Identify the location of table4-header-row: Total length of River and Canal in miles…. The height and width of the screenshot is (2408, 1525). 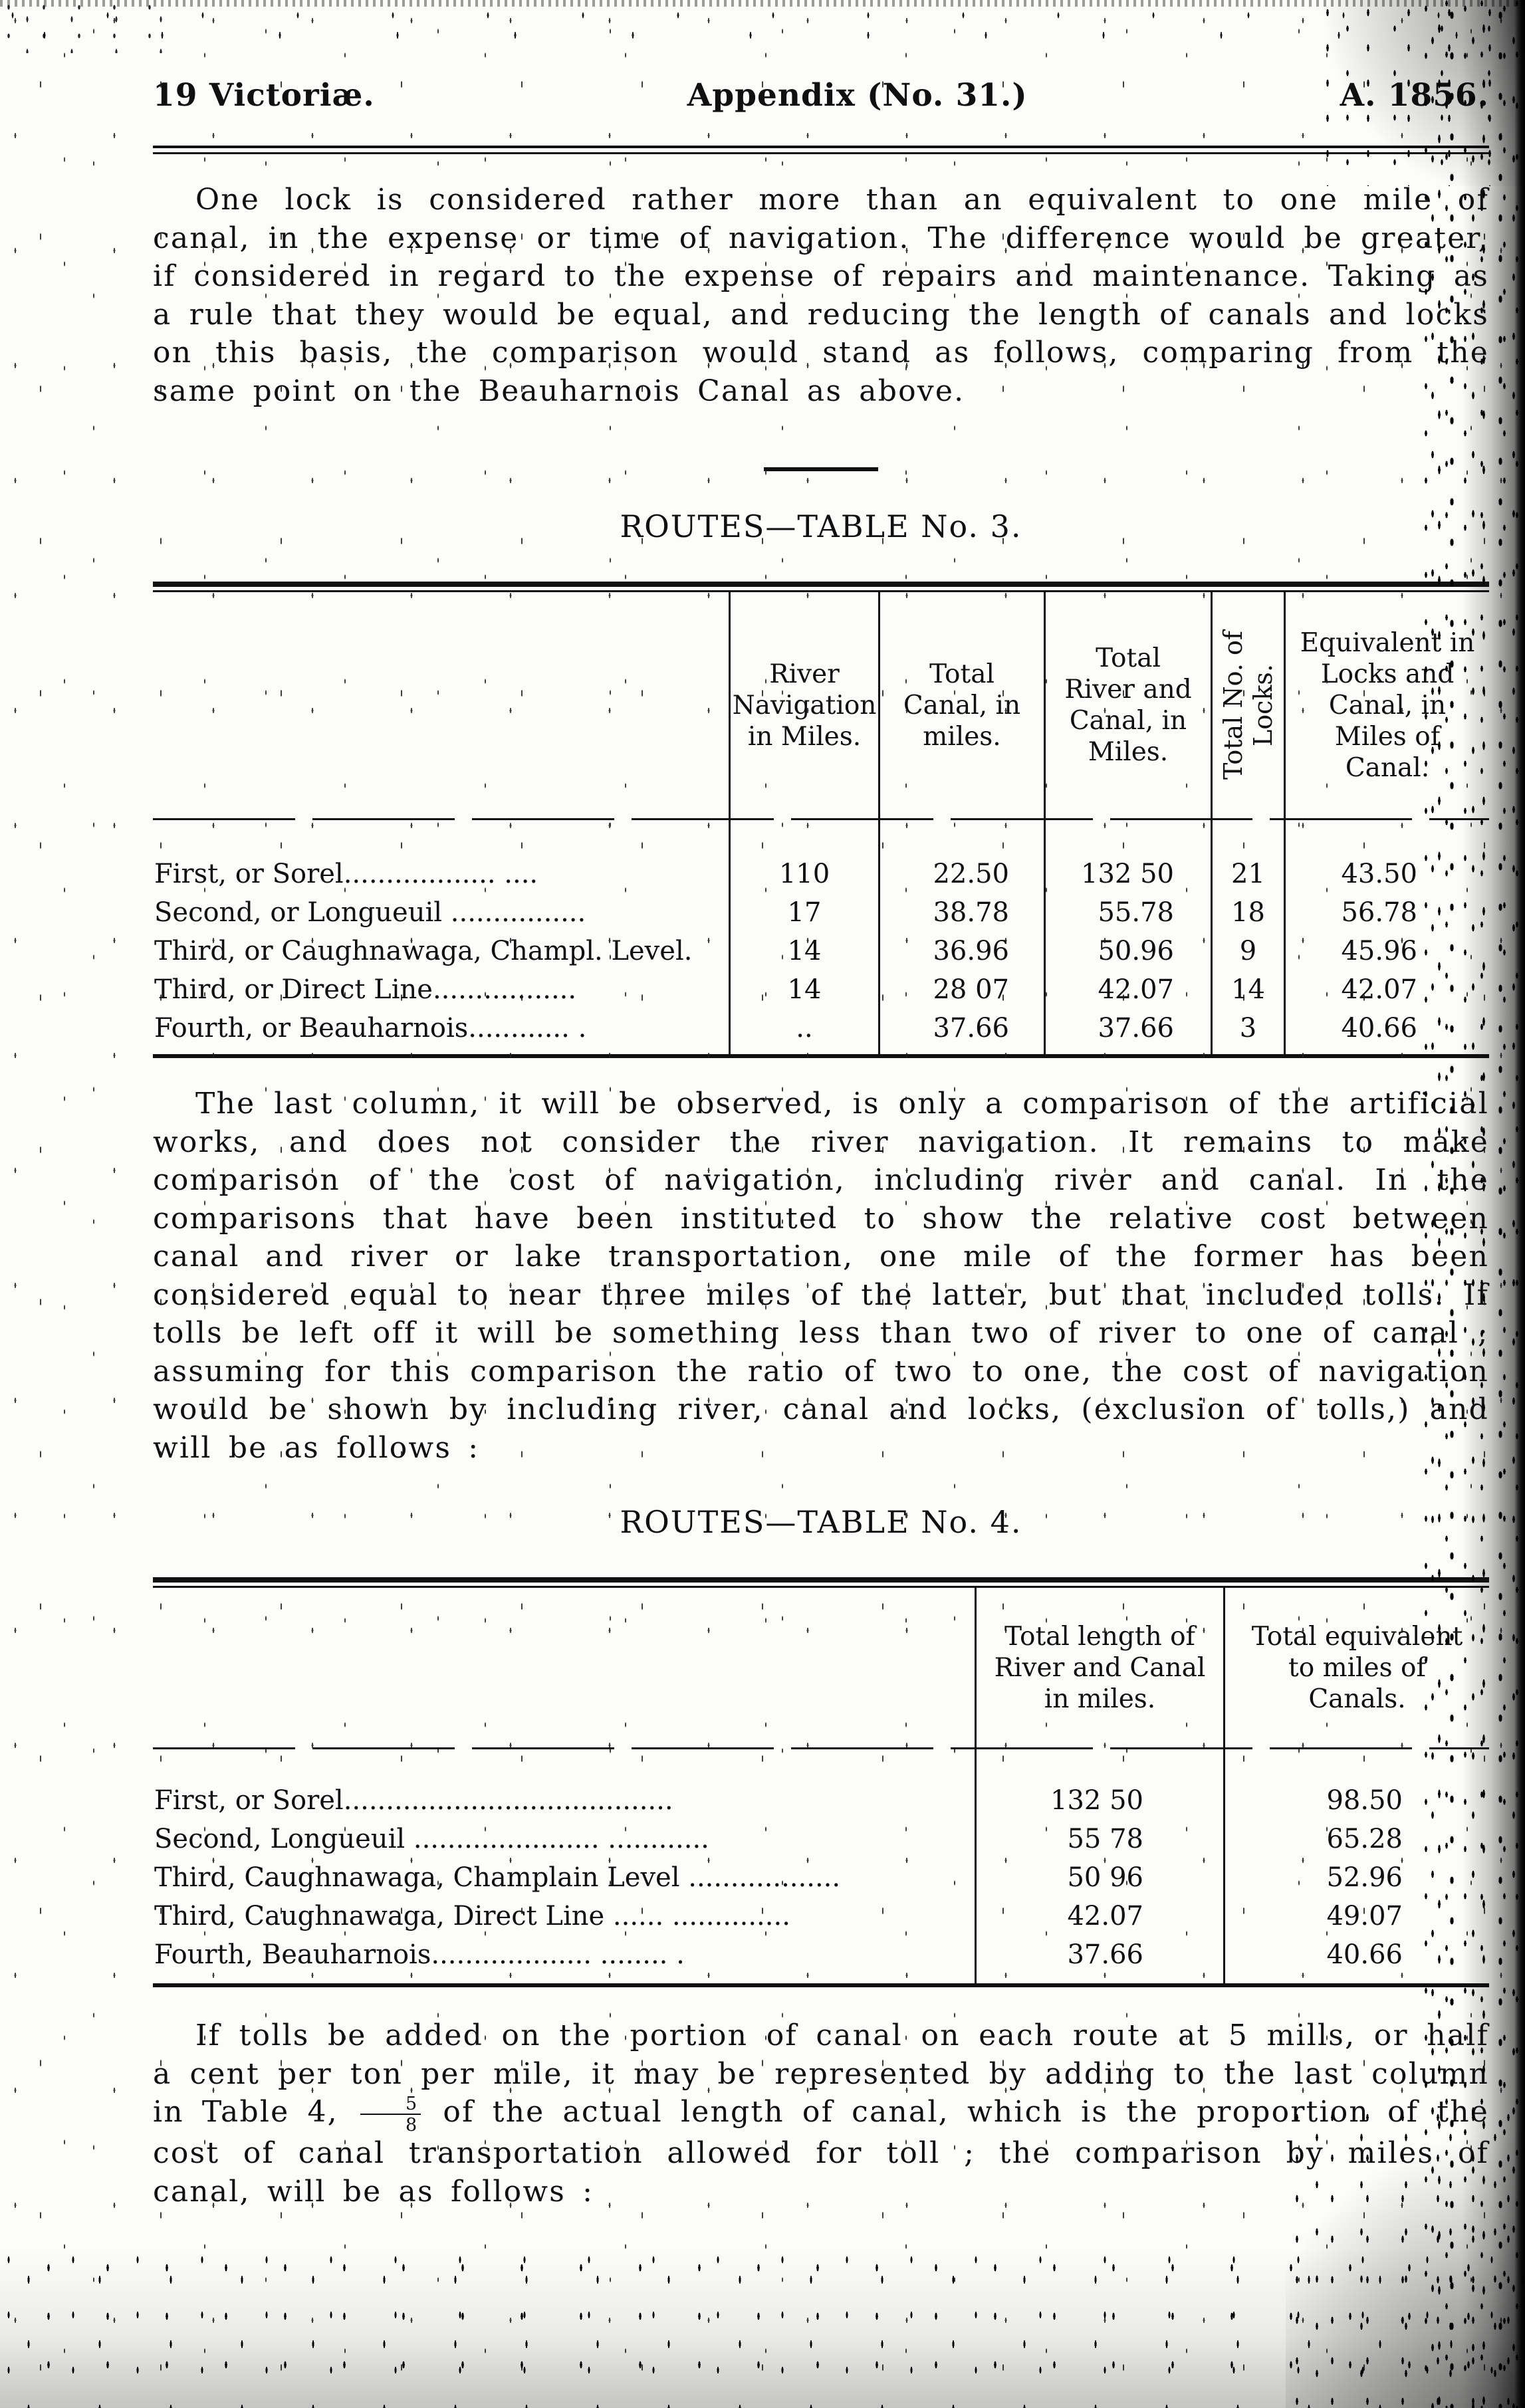
(821, 1667).